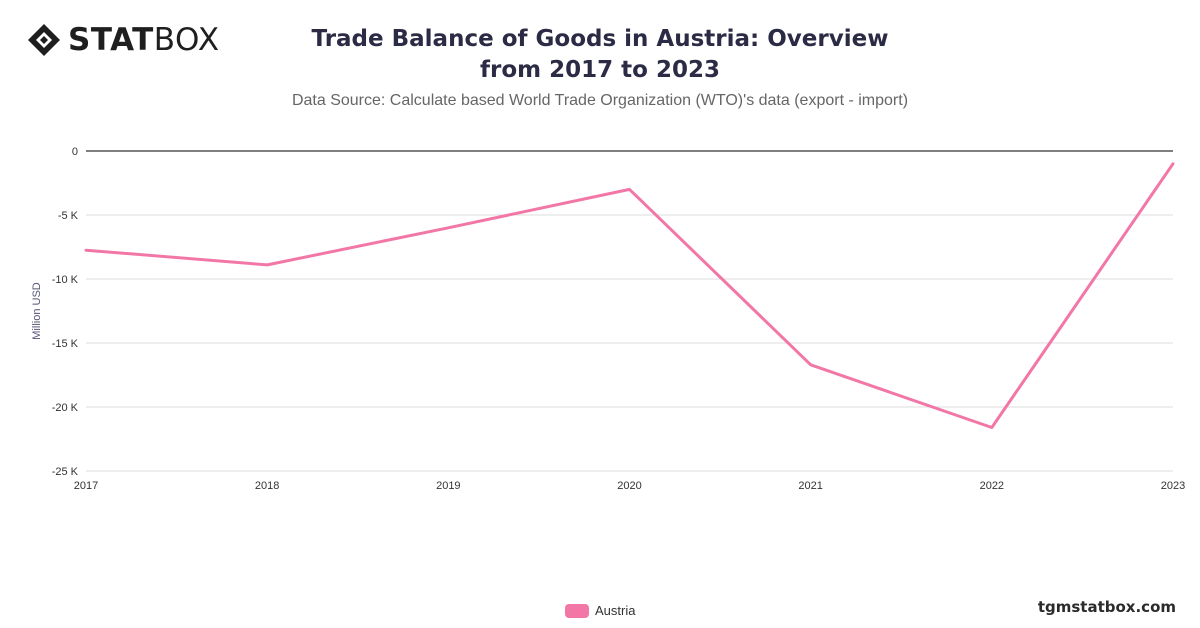  What do you see at coordinates (186, 40) in the screenshot?
I see `logo-text-light: BOX` at bounding box center [186, 40].